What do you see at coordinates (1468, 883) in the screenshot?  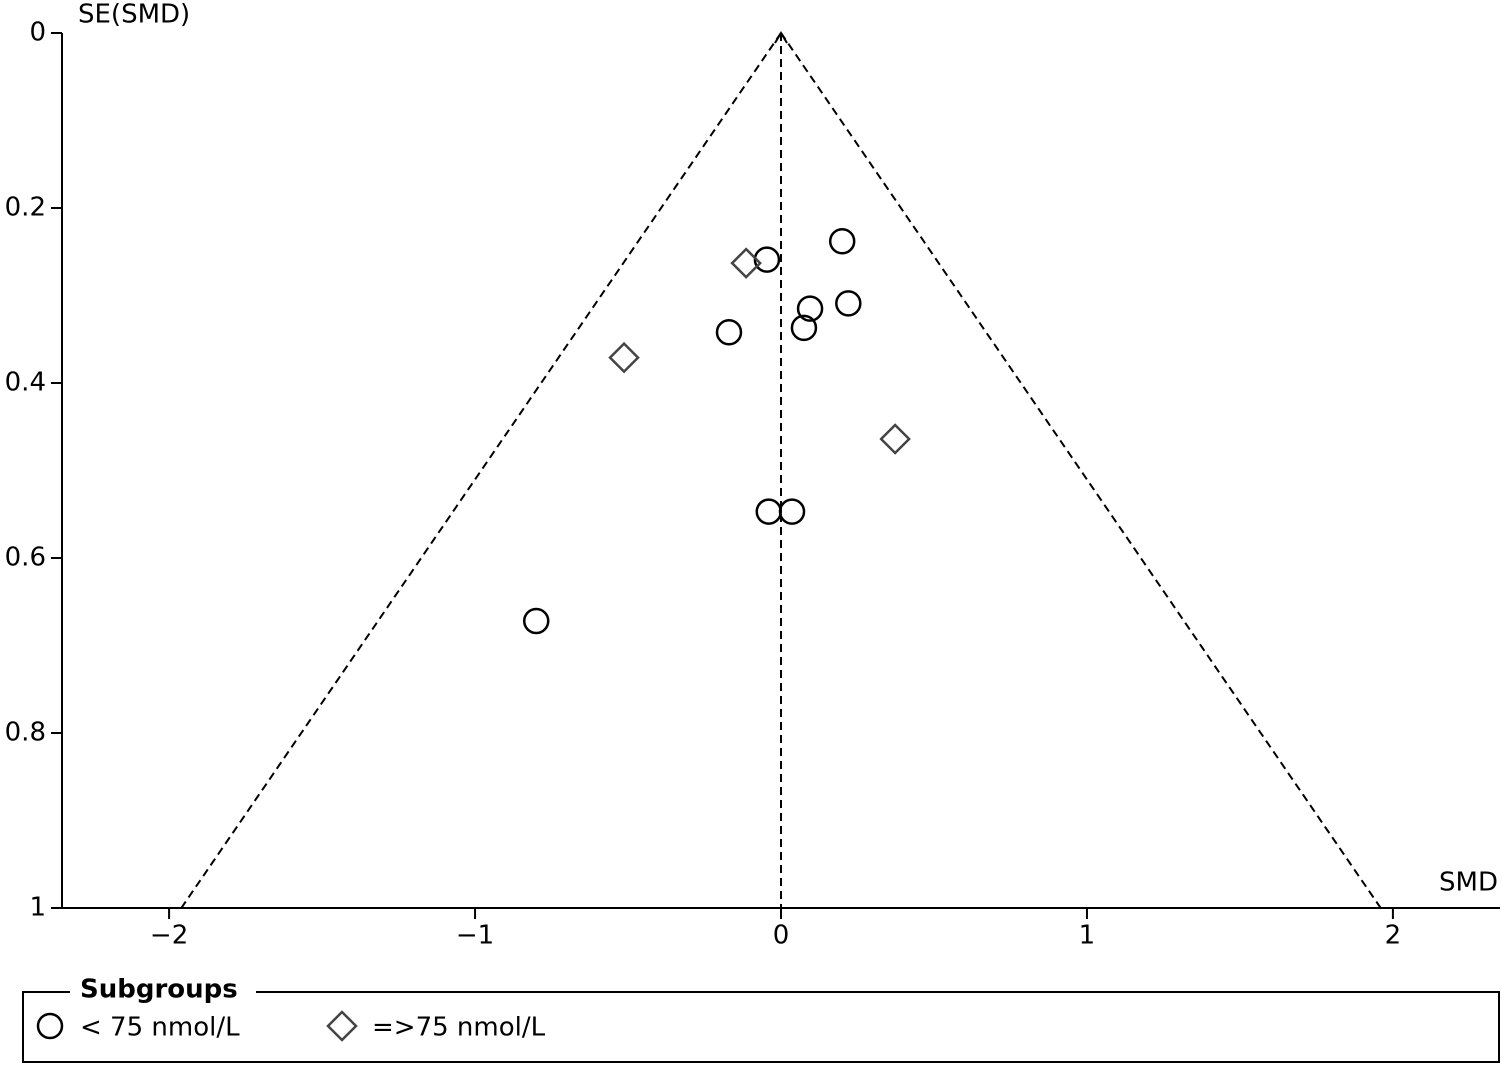 I see `x-axis-label: SMD` at bounding box center [1468, 883].